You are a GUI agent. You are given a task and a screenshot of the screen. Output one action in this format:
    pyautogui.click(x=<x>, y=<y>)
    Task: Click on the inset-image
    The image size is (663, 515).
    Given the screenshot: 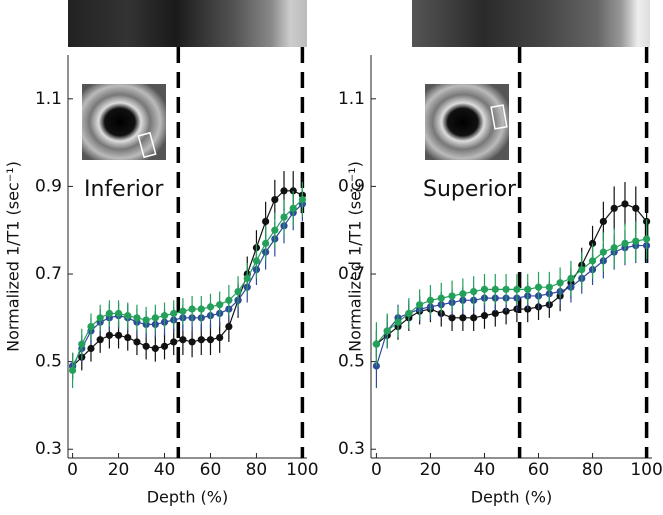 What is the action you would take?
    pyautogui.click(x=467, y=122)
    